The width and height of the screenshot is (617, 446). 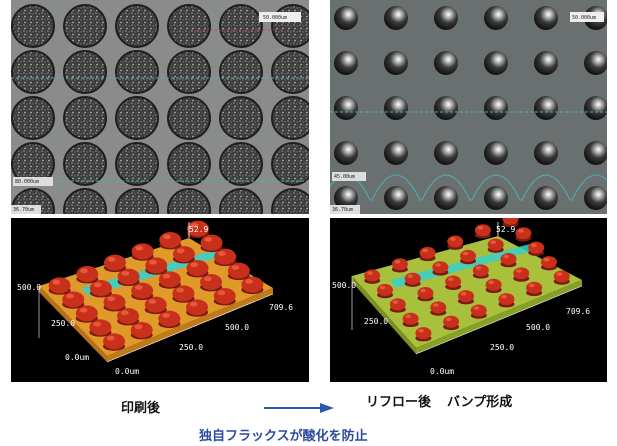 What do you see at coordinates (299, 408) in the screenshot?
I see `arrow-right-icon` at bounding box center [299, 408].